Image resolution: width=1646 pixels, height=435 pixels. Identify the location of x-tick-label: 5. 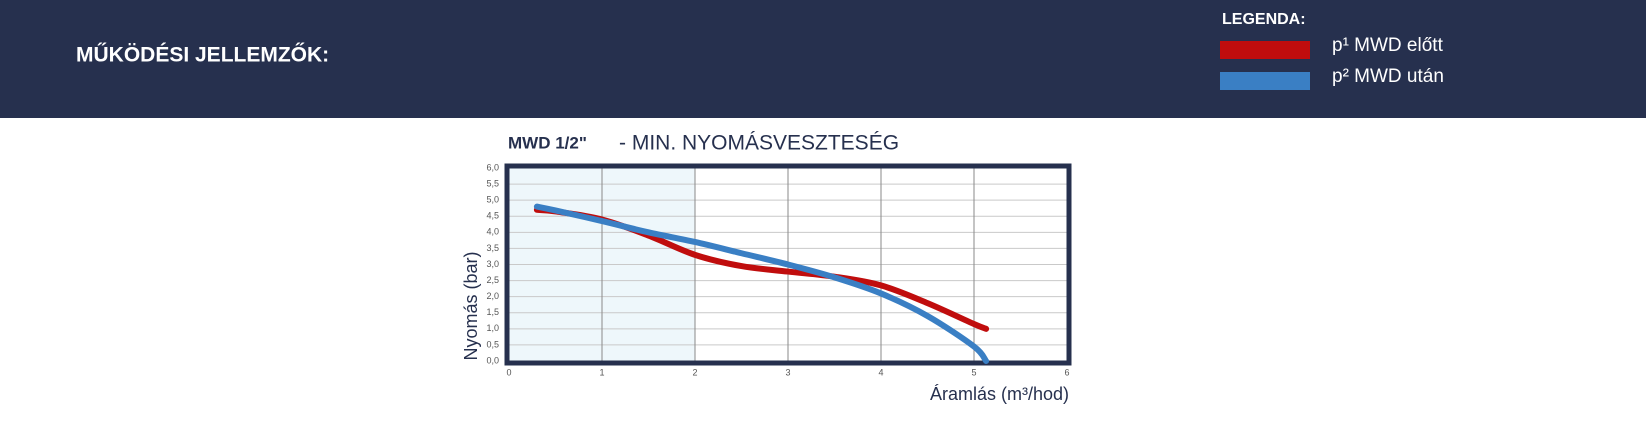
(973, 372).